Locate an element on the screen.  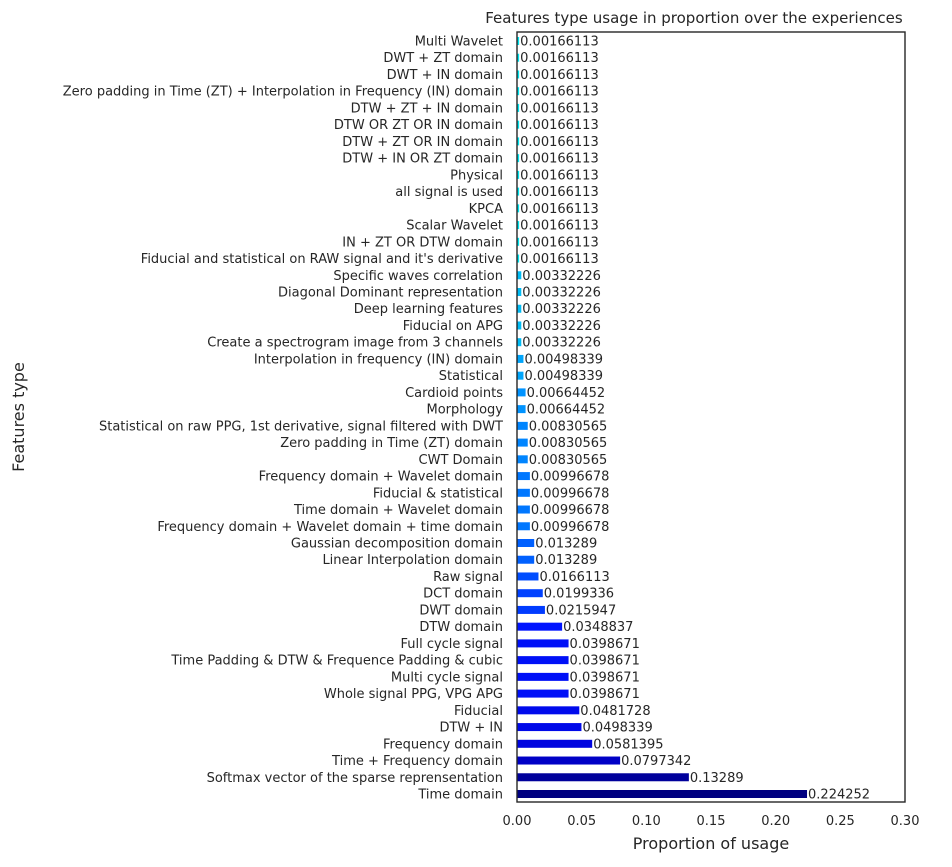
value-label: 0.0398671 is located at coordinates (605, 644).